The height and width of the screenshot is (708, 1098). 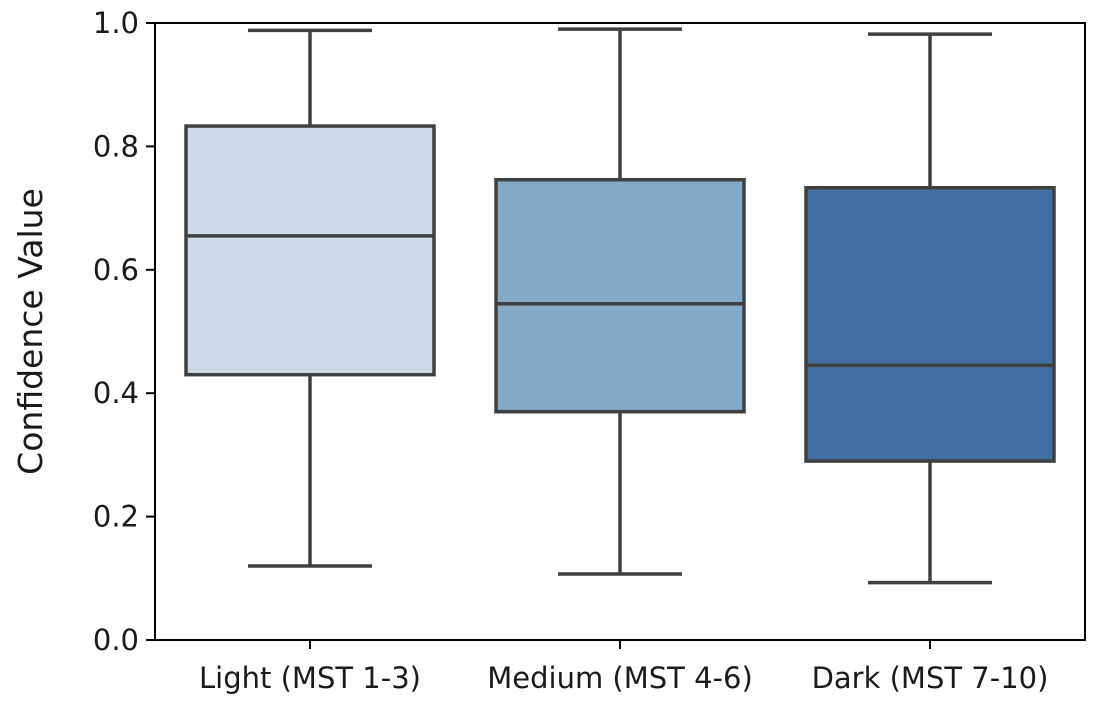 I want to click on y-tick-label: 0.6, so click(x=116, y=270).